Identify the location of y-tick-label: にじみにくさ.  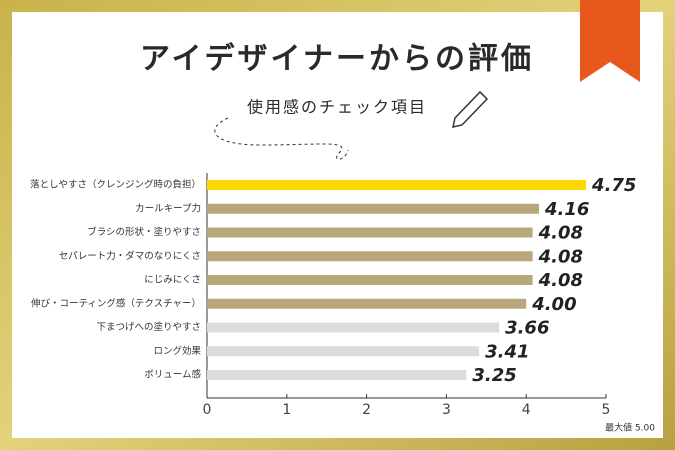
(172, 280).